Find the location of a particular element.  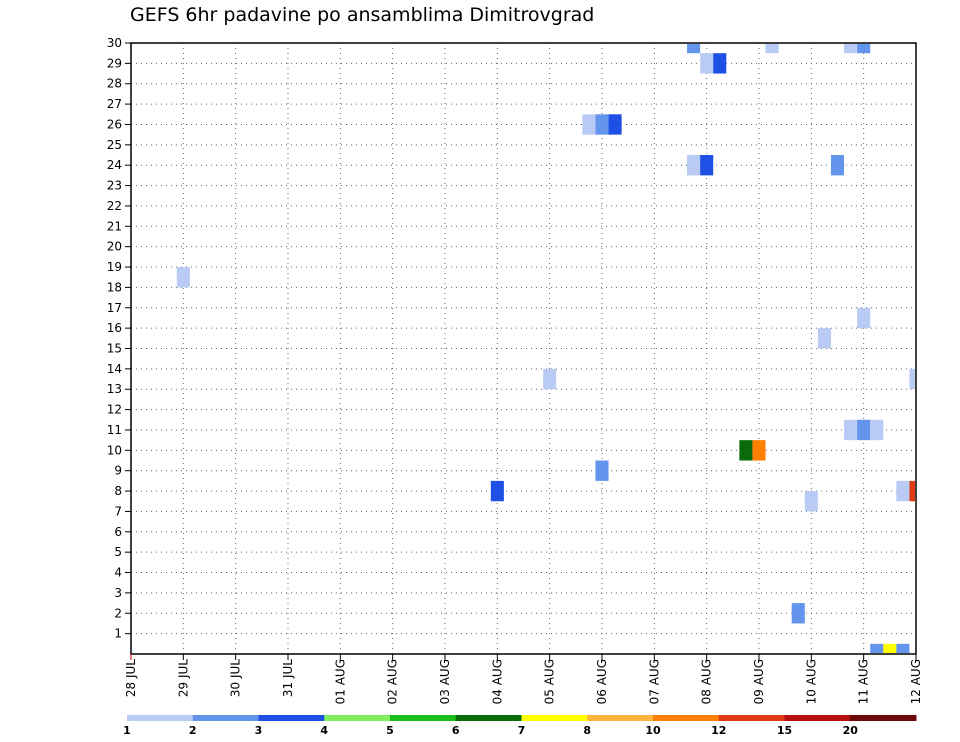

x-tick-label: 30 JUL is located at coordinates (236, 678).